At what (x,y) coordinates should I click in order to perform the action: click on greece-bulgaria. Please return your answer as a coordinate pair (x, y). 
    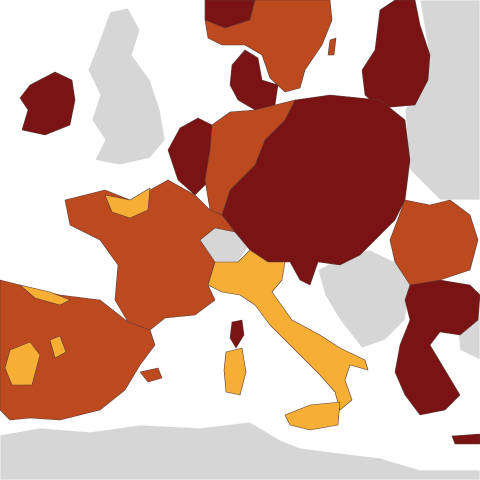
    Looking at the image, I should click on (437, 347).